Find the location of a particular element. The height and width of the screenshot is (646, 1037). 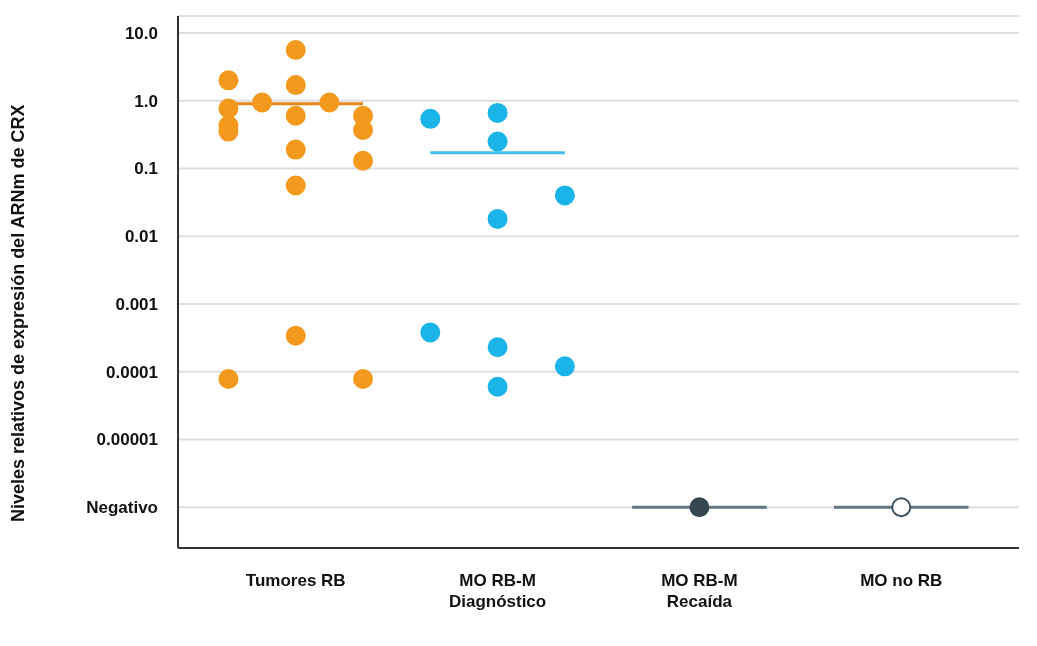

y-tick-label: 0.001 is located at coordinates (136, 304).